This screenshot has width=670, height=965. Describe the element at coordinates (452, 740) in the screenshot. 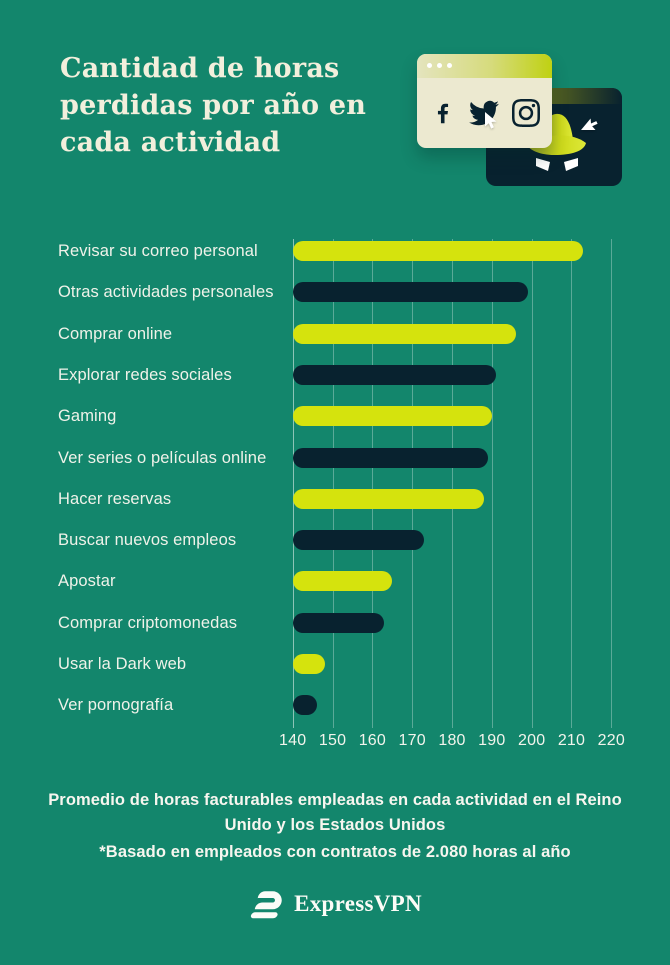

I see `x-axis-tick-label: 180` at that location.